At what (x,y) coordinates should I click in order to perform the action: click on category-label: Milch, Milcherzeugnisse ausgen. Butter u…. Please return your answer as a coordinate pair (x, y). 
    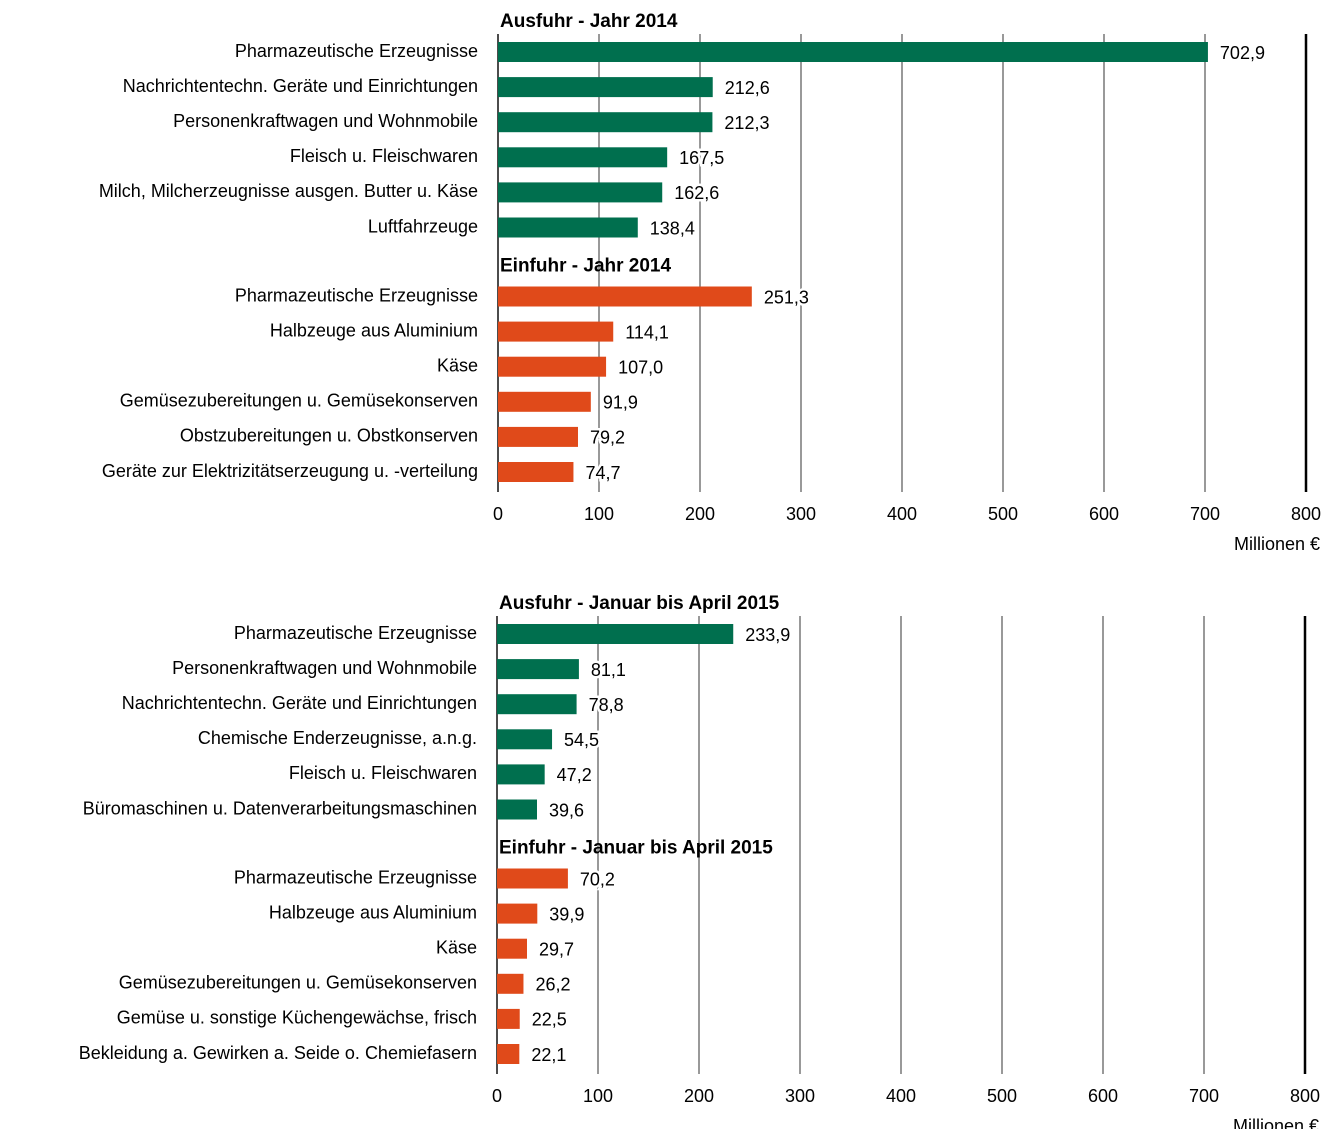
    Looking at the image, I should click on (288, 191).